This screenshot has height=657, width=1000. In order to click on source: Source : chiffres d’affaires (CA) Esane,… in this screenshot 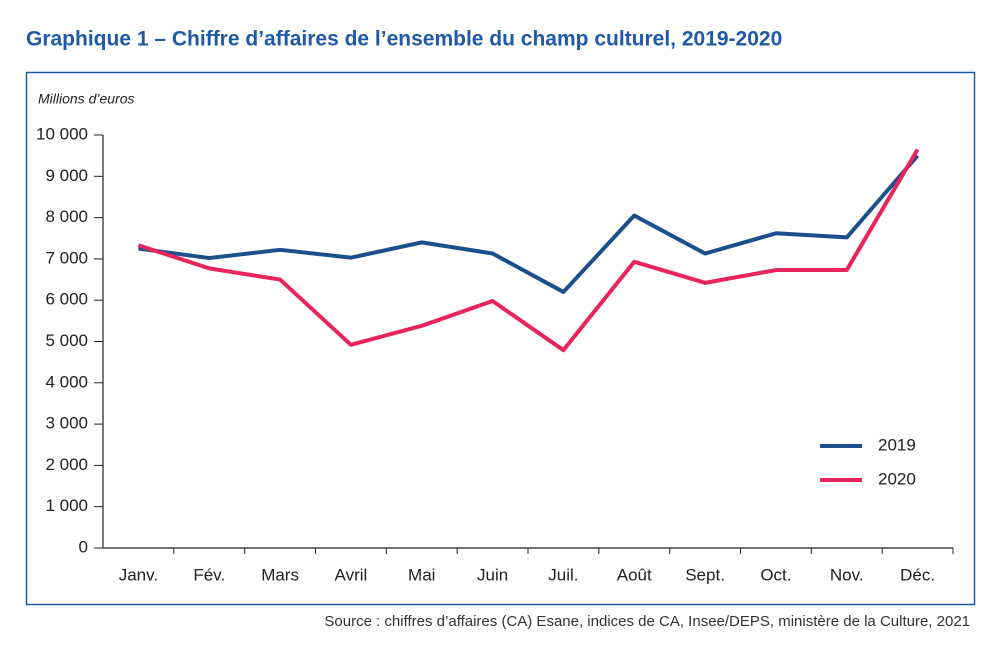, I will do `click(647, 621)`.